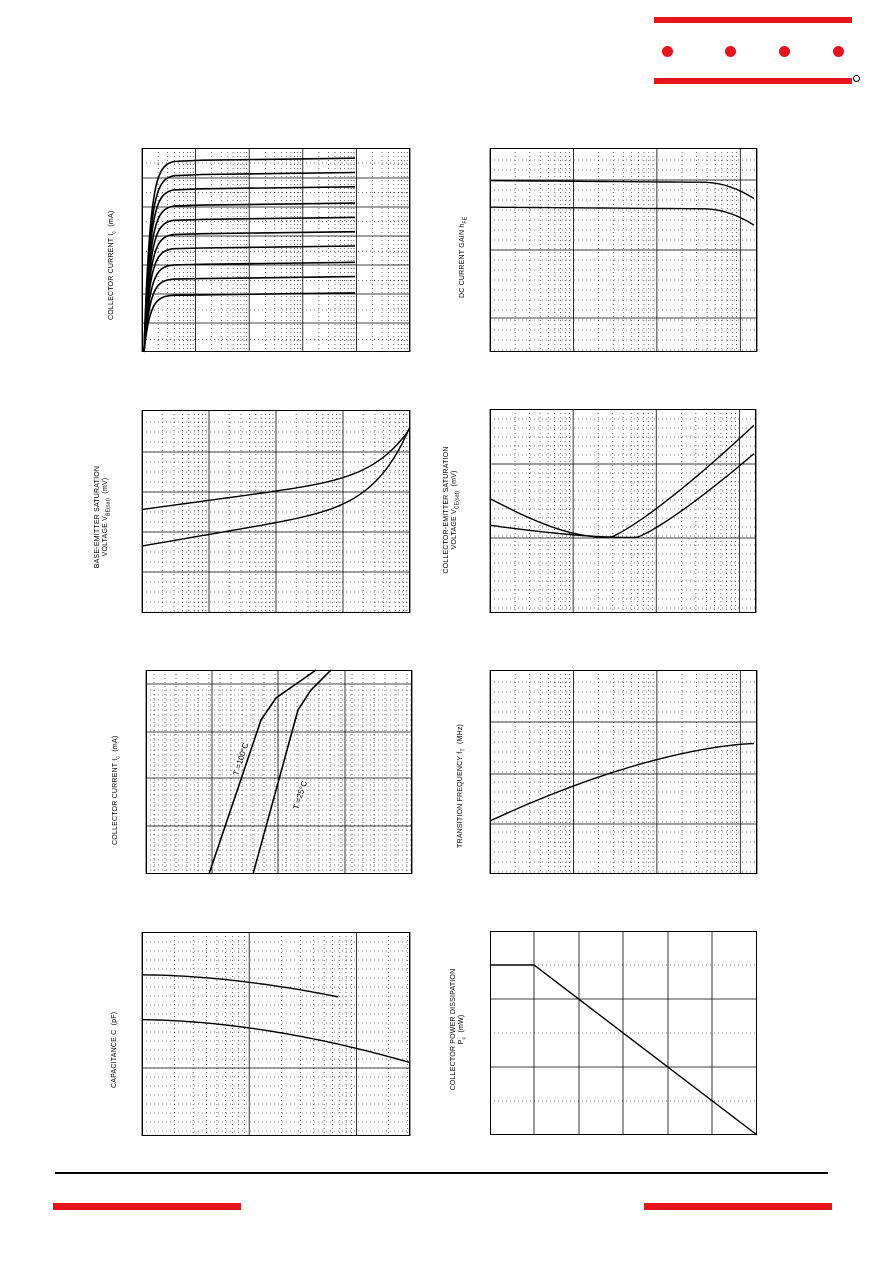 Image resolution: width=892 pixels, height=1263 pixels. Describe the element at coordinates (624, 1050) in the screenshot. I see `derating-line` at that location.